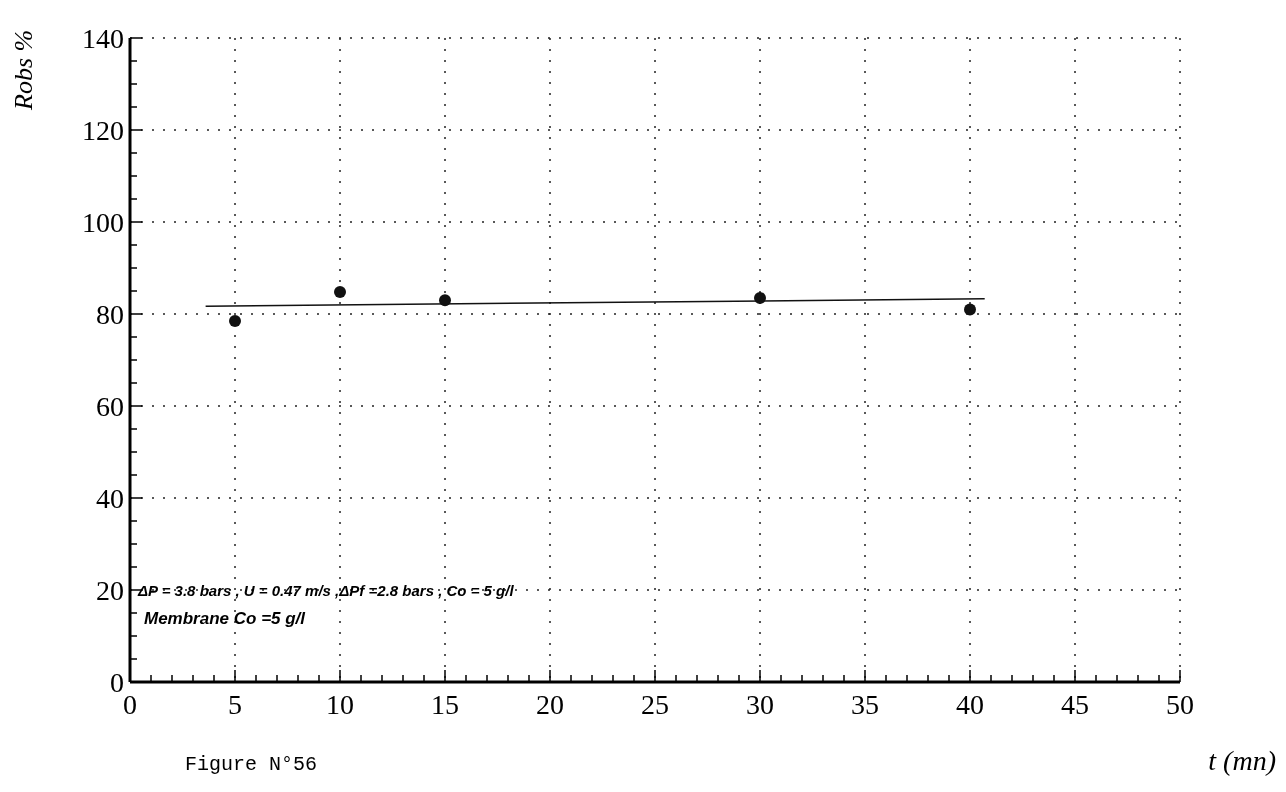 The image size is (1286, 792). I want to click on y-tick-label: 80, so click(110, 314).